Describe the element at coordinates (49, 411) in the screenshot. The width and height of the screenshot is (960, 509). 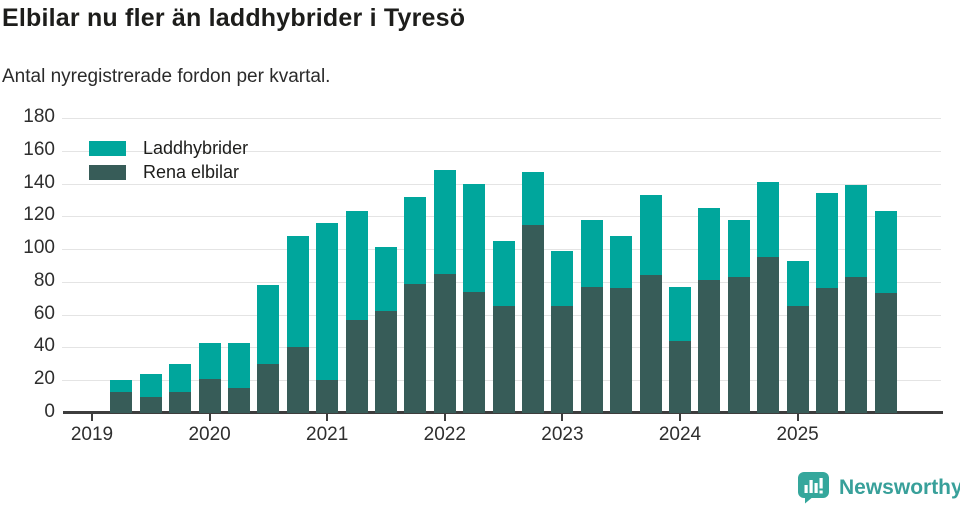
I see `y-axis-label-0: 0` at that location.